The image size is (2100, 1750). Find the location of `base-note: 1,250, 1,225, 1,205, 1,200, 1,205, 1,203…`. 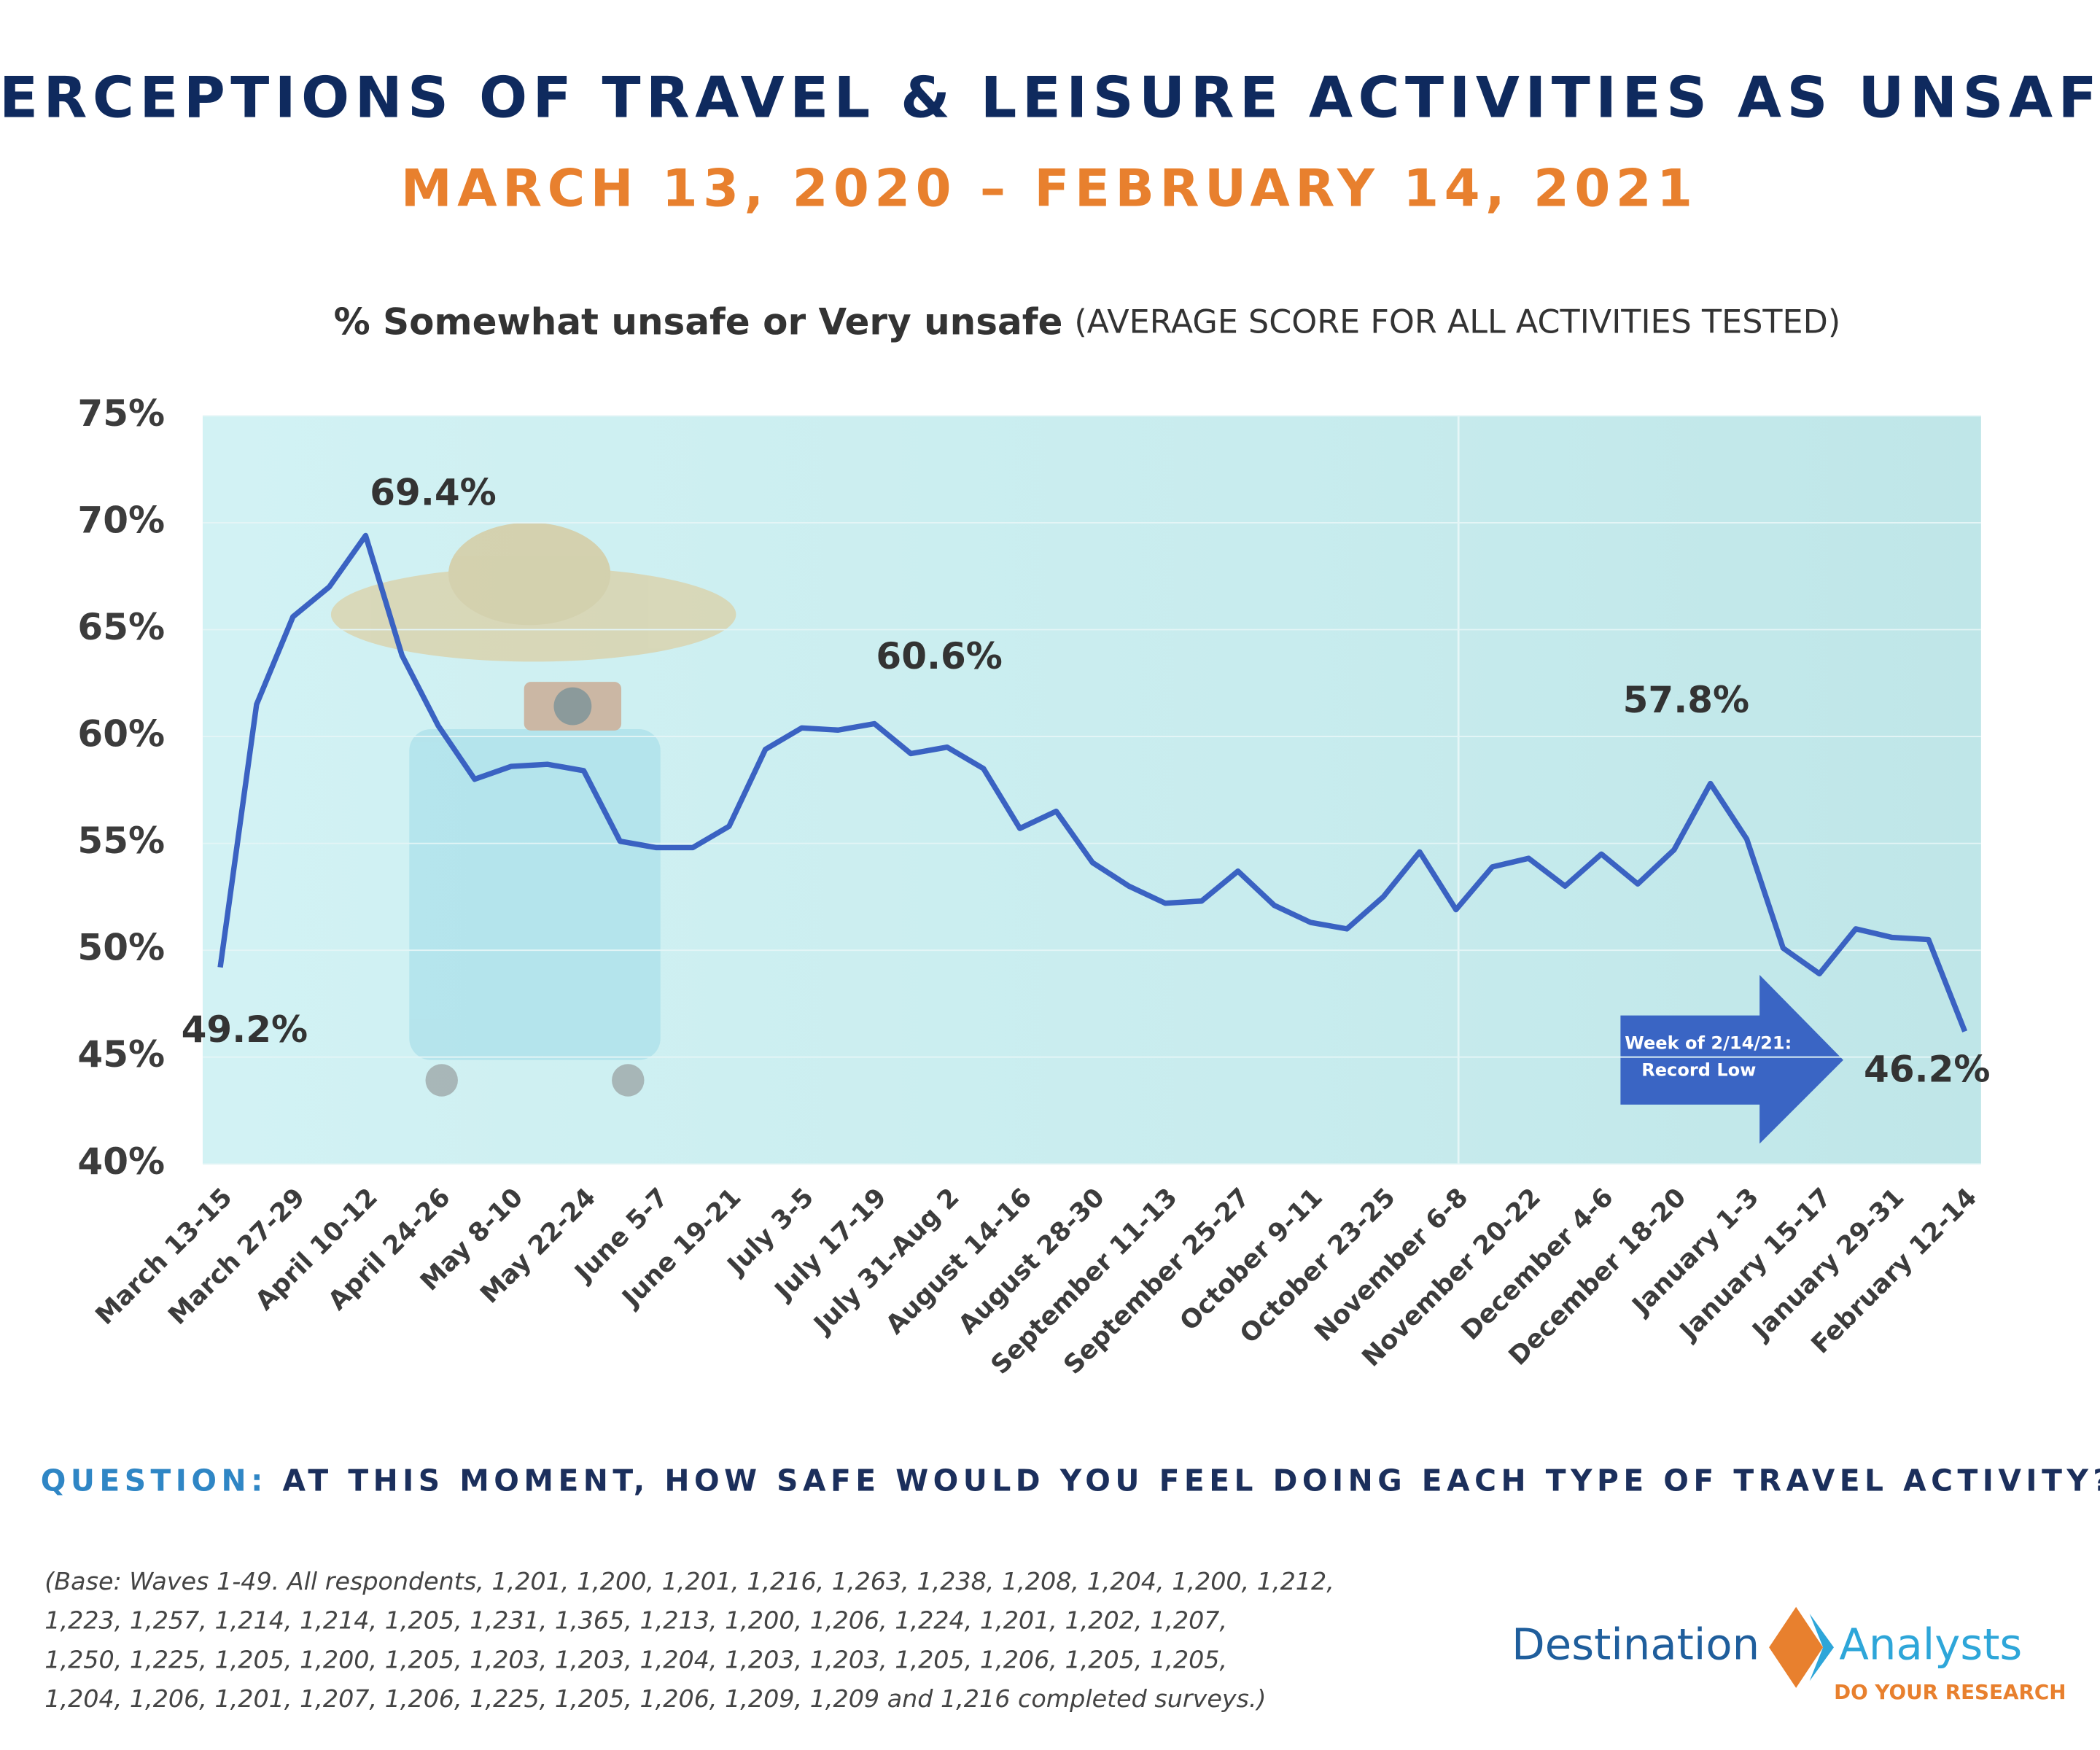

base-note: 1,250, 1,225, 1,205, 1,200, 1,205, 1,203… is located at coordinates (635, 1659).